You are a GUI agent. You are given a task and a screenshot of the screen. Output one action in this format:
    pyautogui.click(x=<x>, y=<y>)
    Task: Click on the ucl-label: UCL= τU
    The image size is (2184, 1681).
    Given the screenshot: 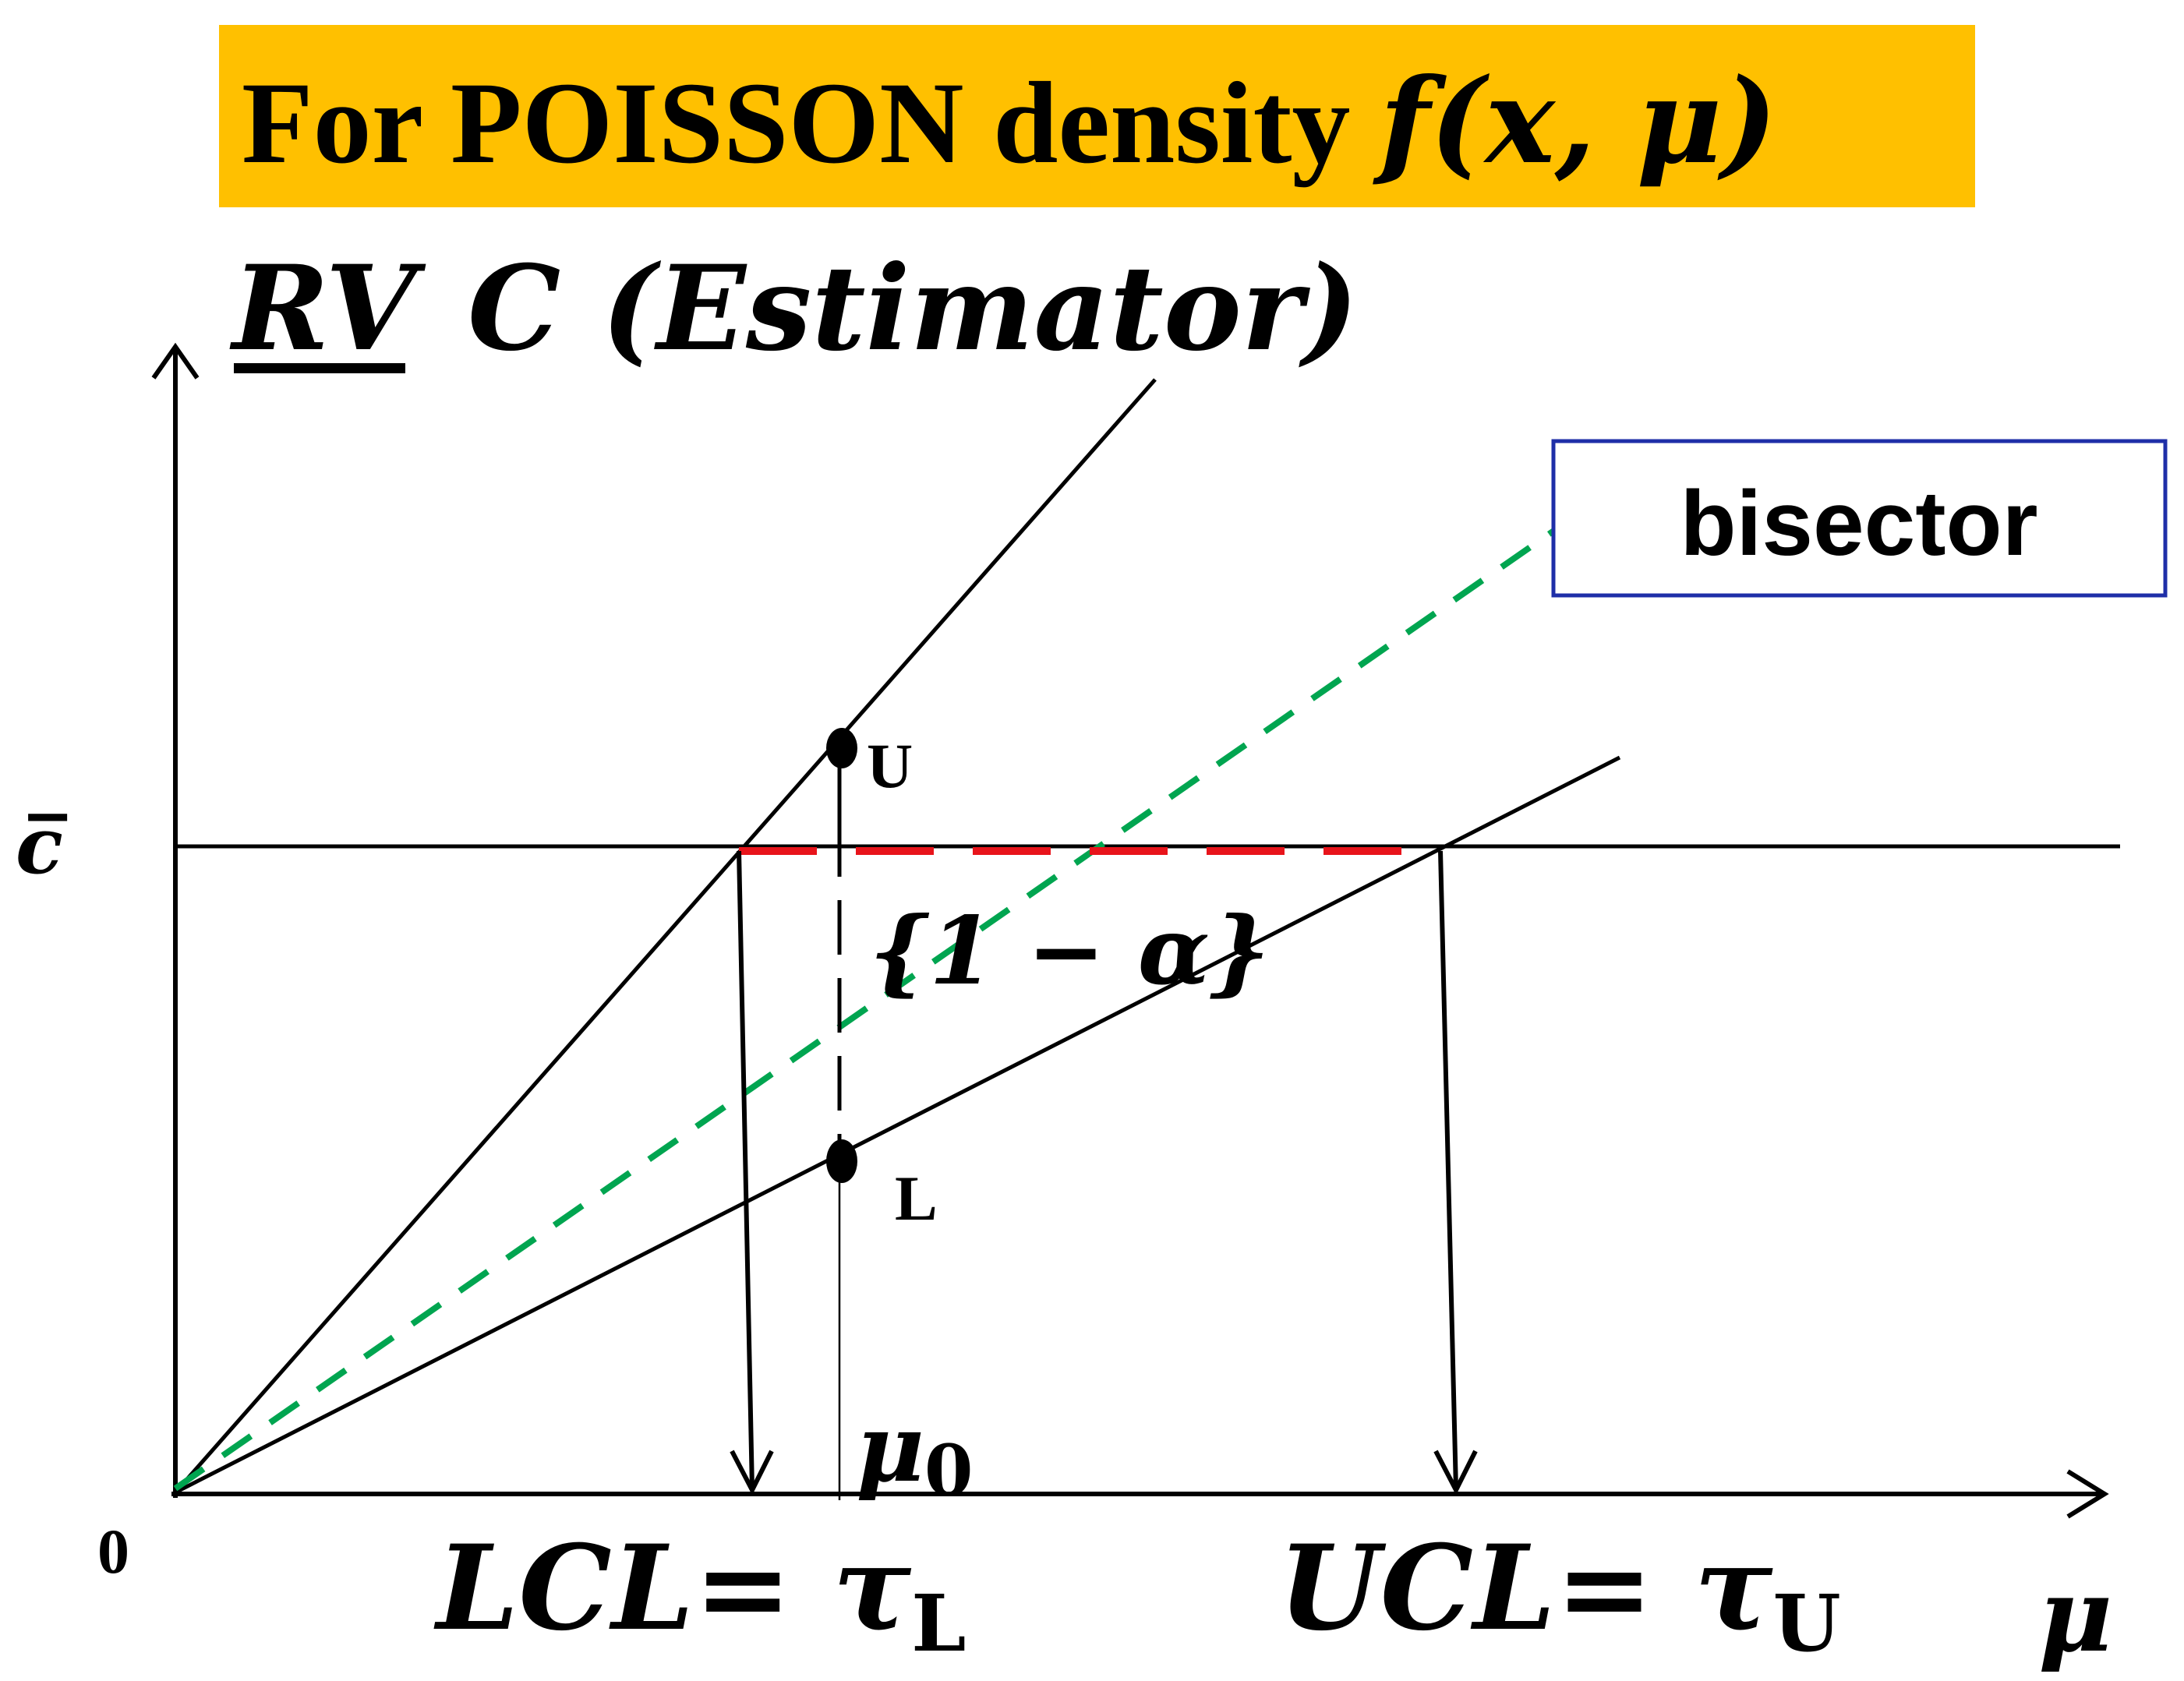 What is the action you would take?
    pyautogui.click(x=1559, y=1594)
    